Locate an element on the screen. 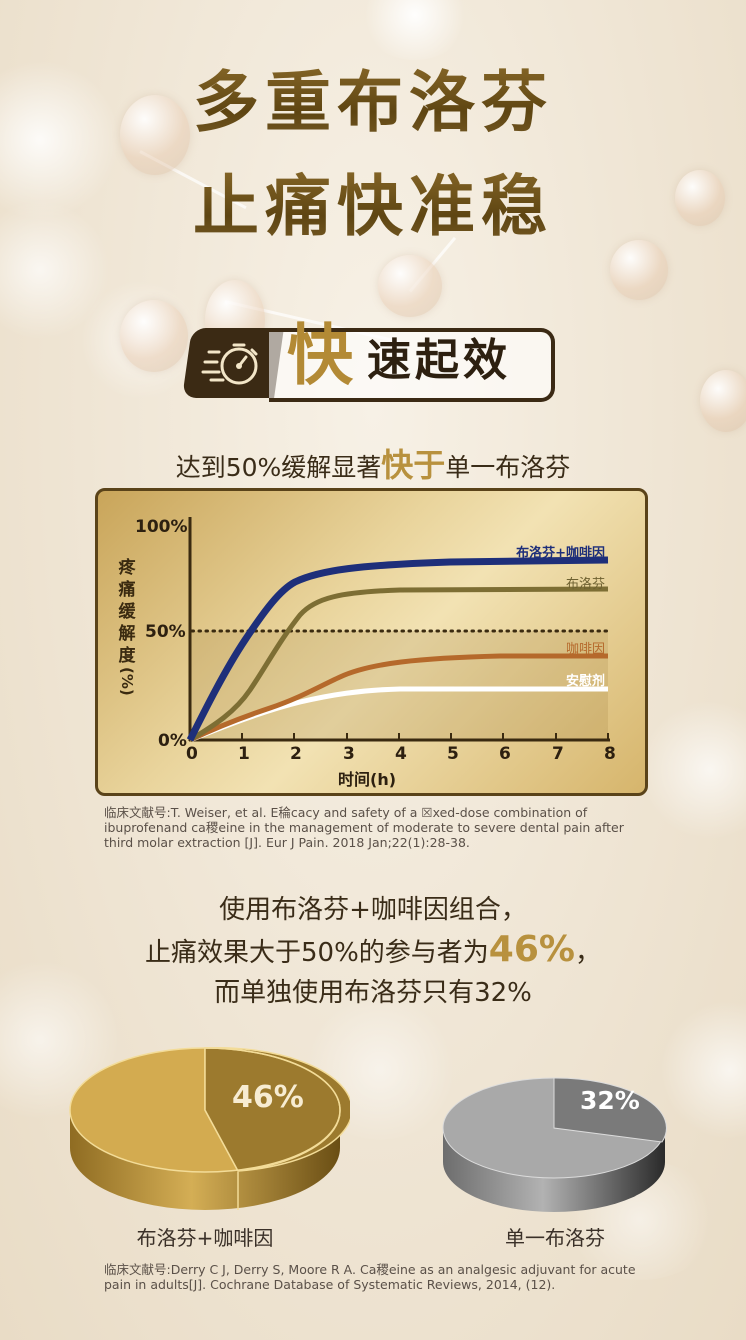 The width and height of the screenshot is (746, 1340). pie-chart-single is located at coordinates (554, 1144).